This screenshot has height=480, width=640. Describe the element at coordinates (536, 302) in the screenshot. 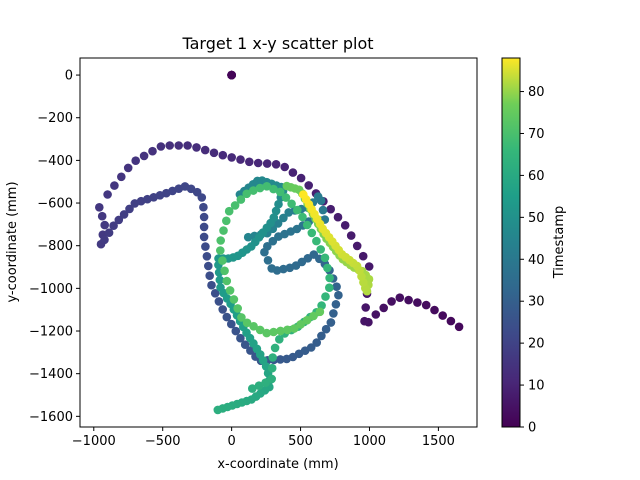

I see `colorbar-tick-label: 30` at that location.